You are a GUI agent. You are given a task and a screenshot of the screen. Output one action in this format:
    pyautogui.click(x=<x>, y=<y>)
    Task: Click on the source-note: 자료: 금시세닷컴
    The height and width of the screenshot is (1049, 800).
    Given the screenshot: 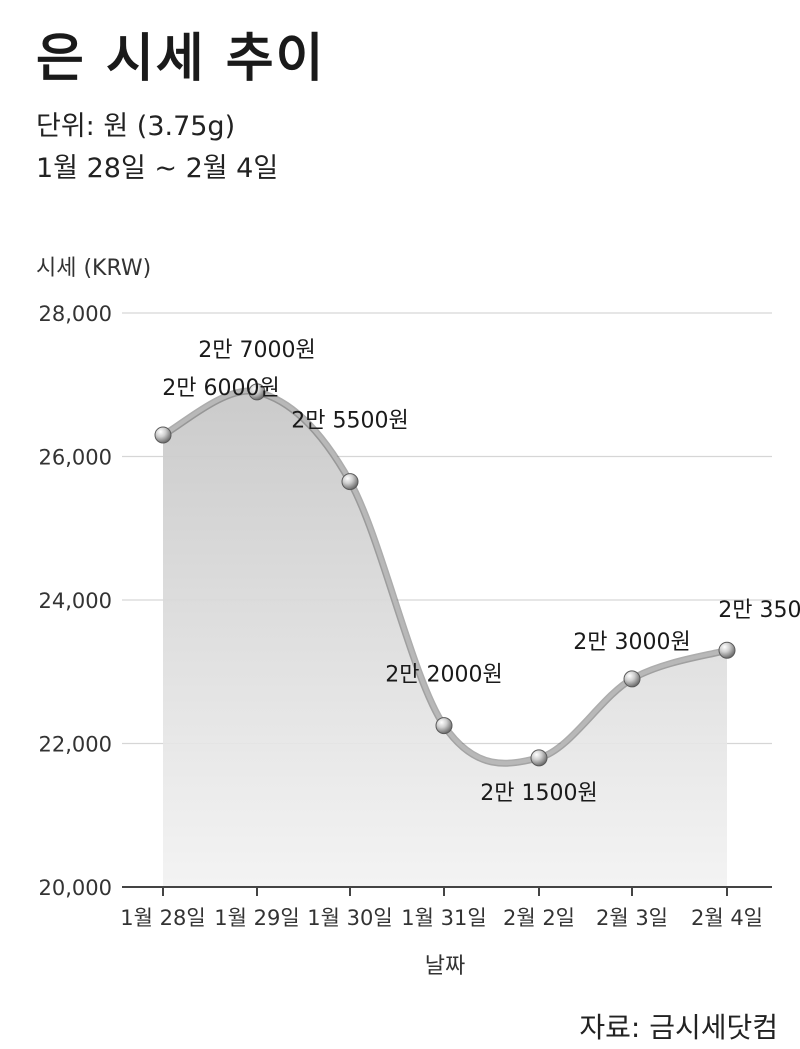 What is the action you would take?
    pyautogui.click(x=678, y=1027)
    